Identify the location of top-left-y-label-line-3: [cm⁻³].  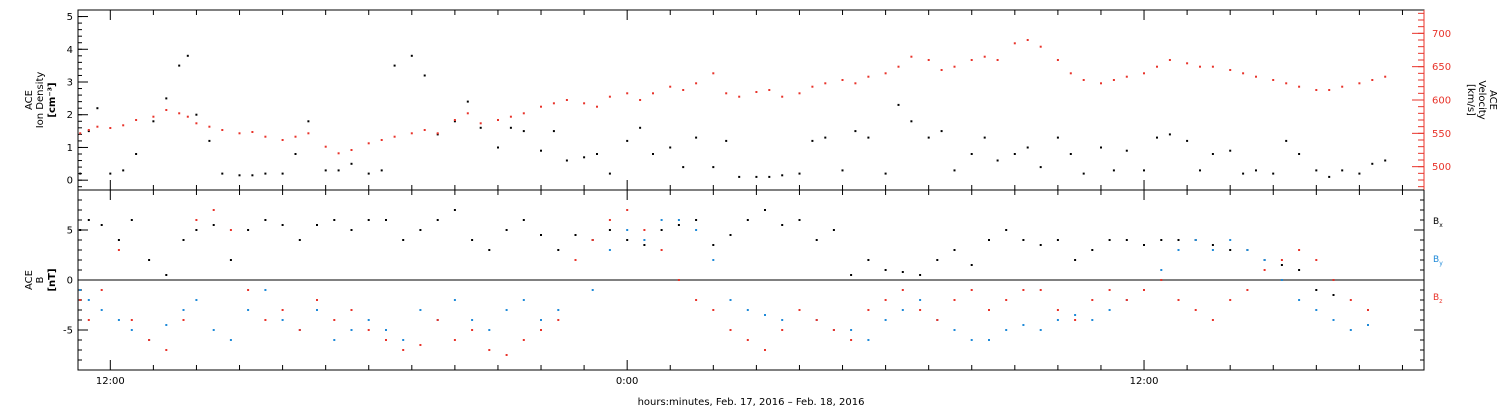
(52, 99).